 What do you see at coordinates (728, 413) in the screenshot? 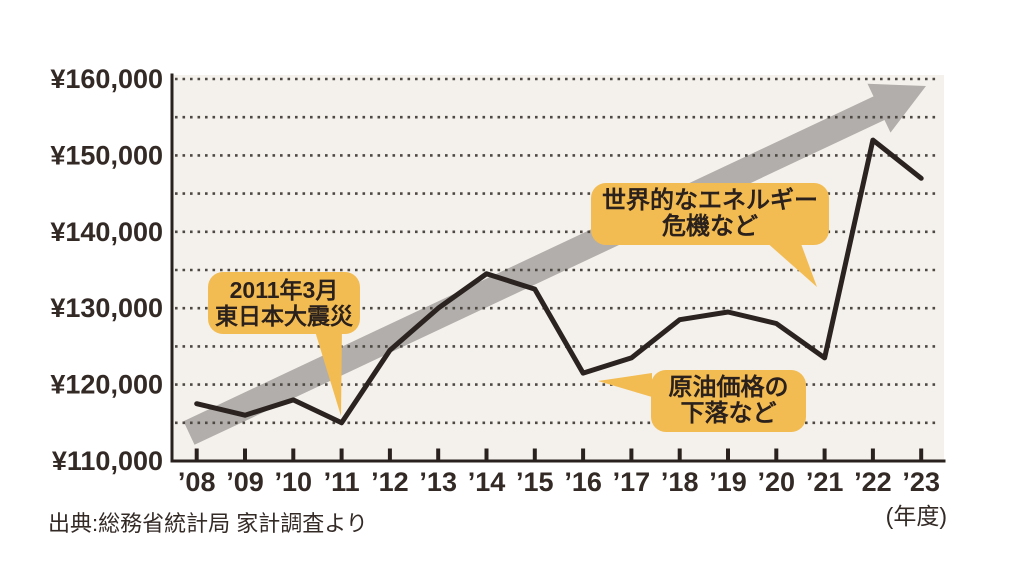
I see `callout-oil-price-line2: 下落など` at bounding box center [728, 413].